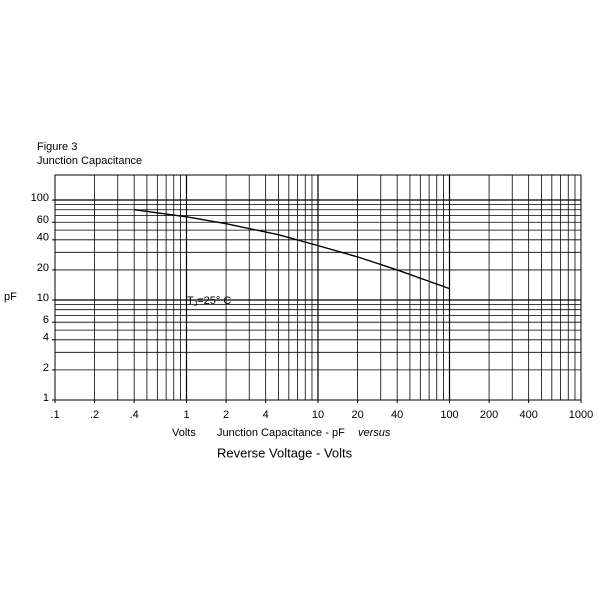  Describe the element at coordinates (134, 415) in the screenshot. I see `x-tick-label: .4` at that location.